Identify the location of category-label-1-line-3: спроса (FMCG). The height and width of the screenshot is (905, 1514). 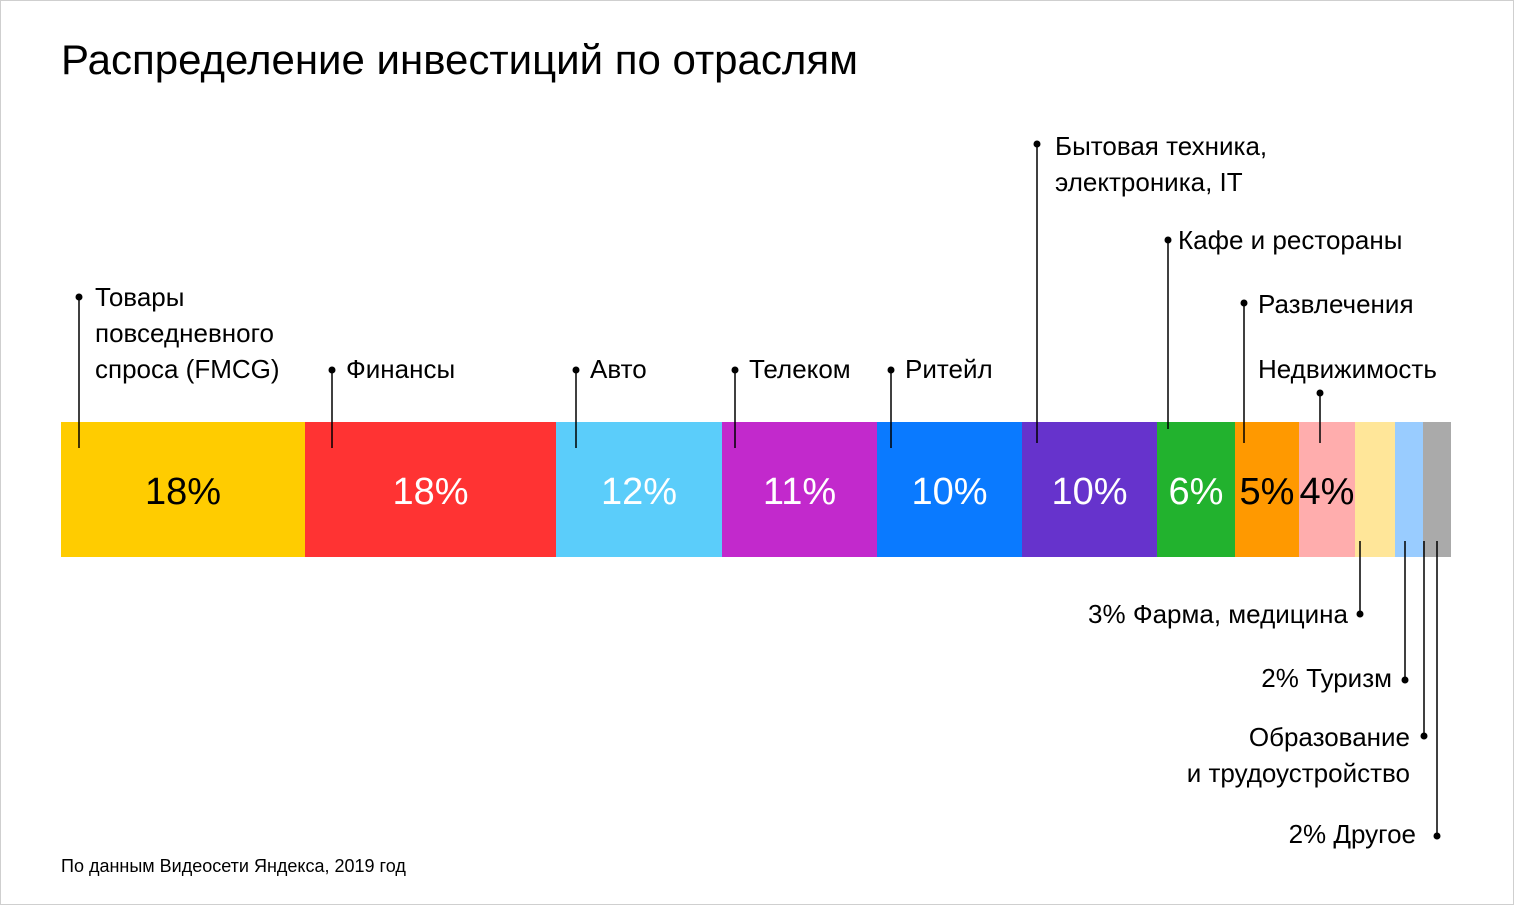
(187, 369).